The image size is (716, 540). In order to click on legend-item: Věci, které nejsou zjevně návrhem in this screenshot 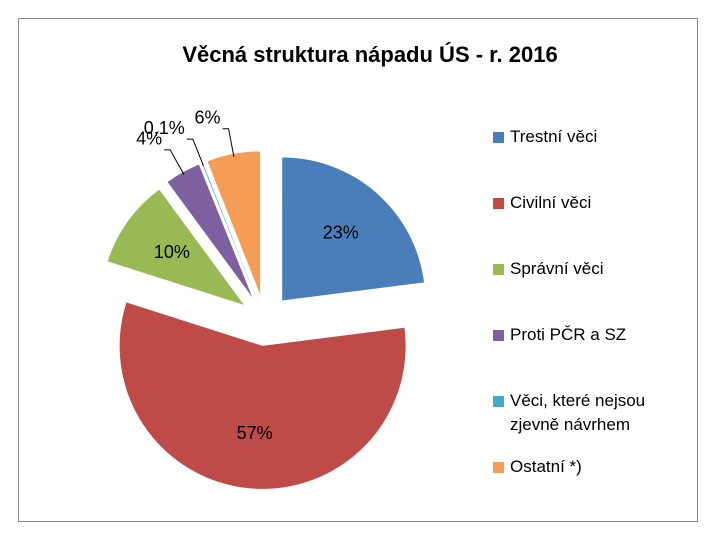, I will do `click(580, 422)`.